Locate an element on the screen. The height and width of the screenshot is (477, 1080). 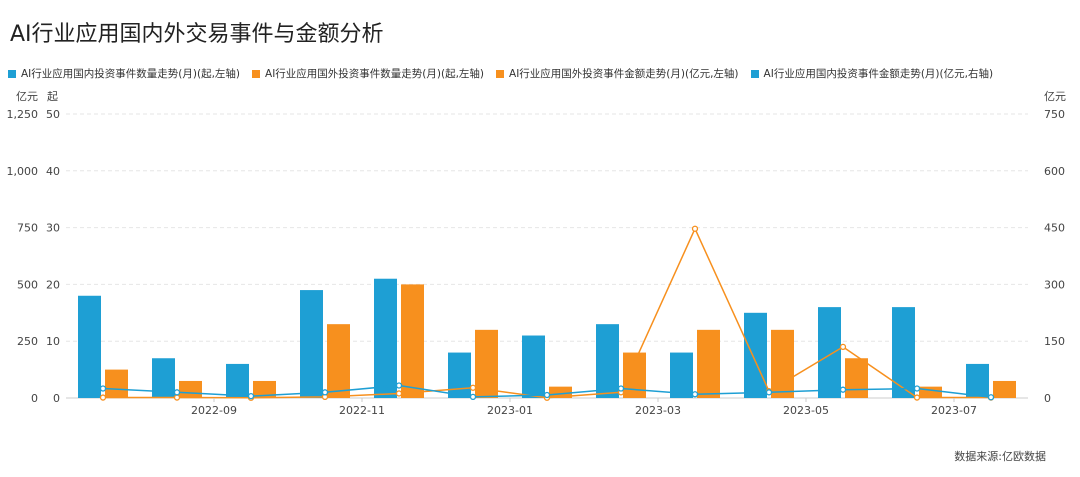
chart-title: AI行业应用国内外交易事件与金额分析 is located at coordinates (197, 34).